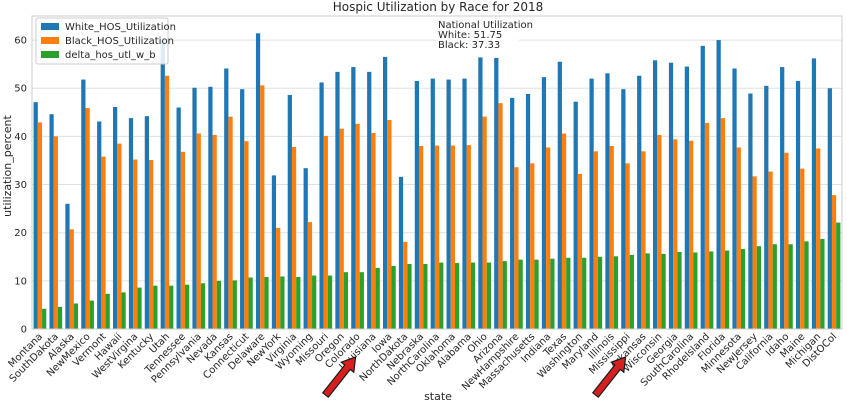 The height and width of the screenshot is (405, 847). I want to click on bar-Black_HOS_Utilization-NewHampshire, so click(516, 248).